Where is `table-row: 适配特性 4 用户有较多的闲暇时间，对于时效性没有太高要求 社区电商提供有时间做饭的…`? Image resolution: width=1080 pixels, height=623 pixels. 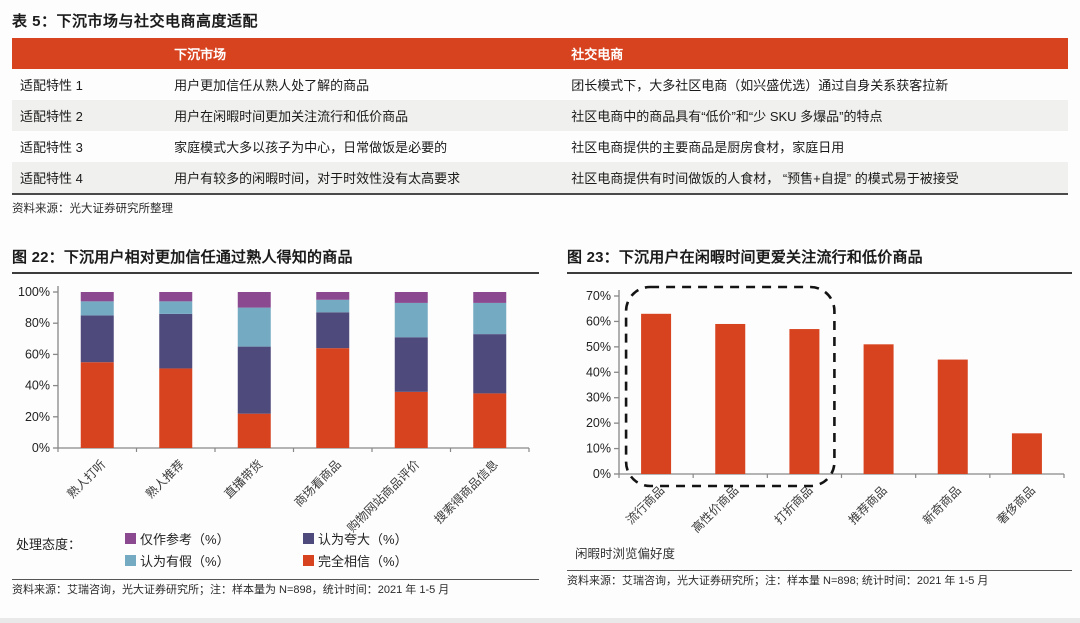
table-row: 适配特性 4 用户有较多的闲暇时间，对于时效性没有太高要求 社区电商提供有时间做饭的… is located at coordinates (540, 178).